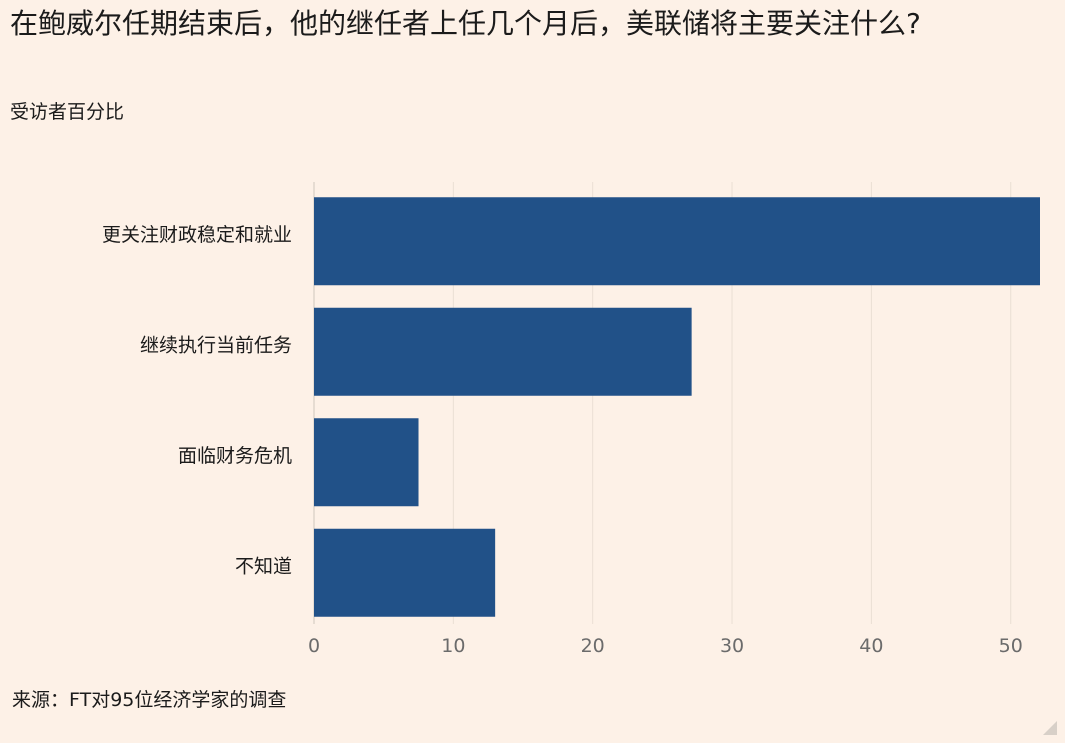 This screenshot has width=1065, height=743. I want to click on category-label: 继续执行当前任务, so click(216, 345).